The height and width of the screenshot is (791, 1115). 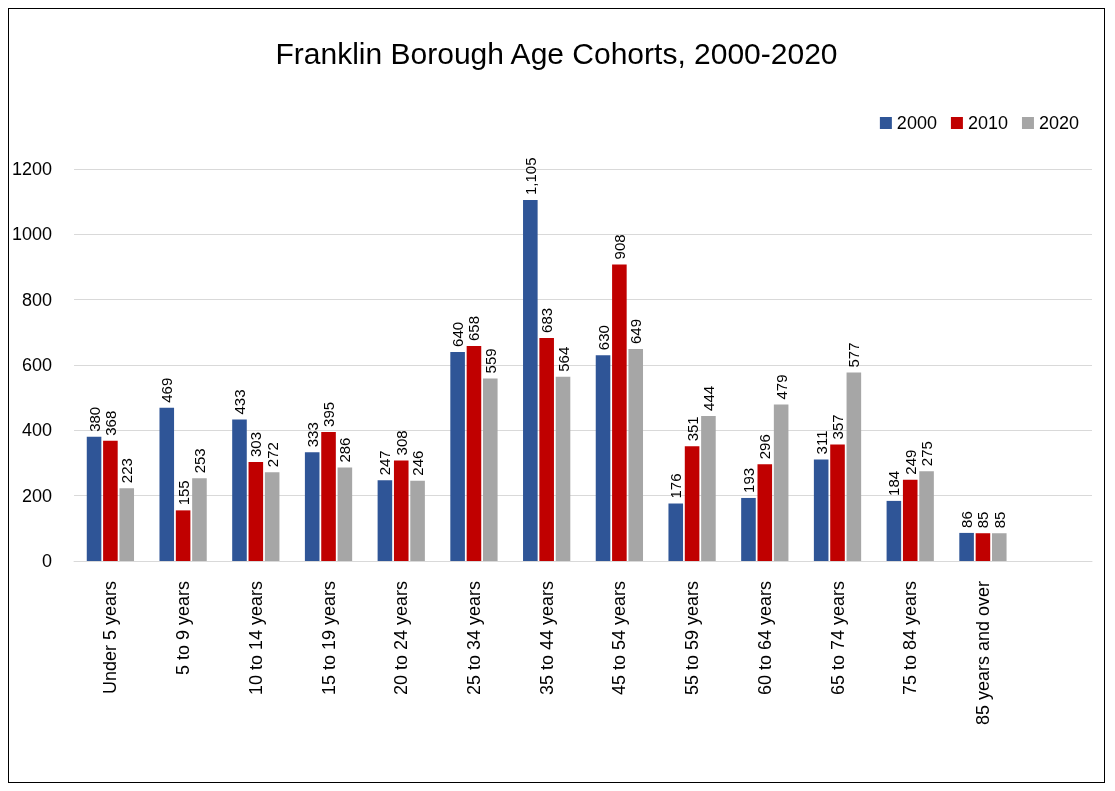 What do you see at coordinates (692, 429) in the screenshot?
I see `data-label: 351` at bounding box center [692, 429].